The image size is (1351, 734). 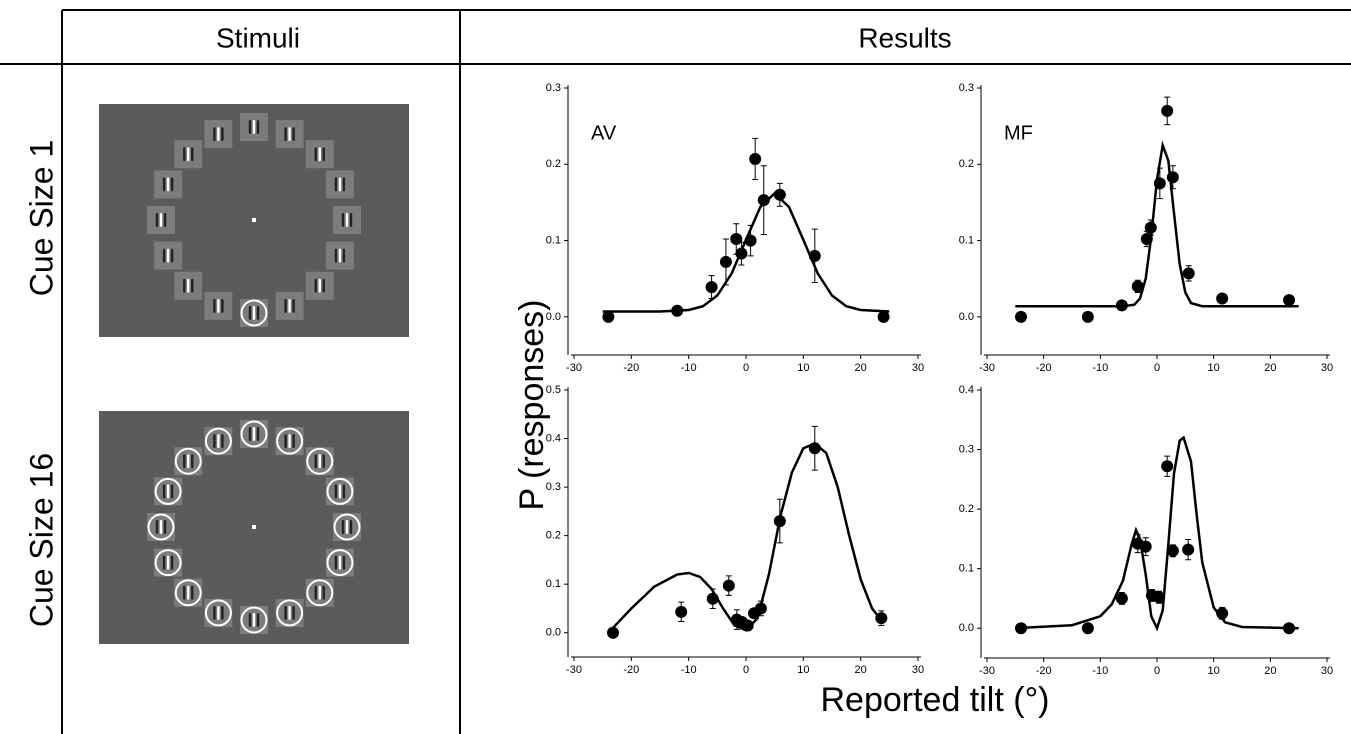 I want to click on column-header: Stimuli, so click(x=258, y=37).